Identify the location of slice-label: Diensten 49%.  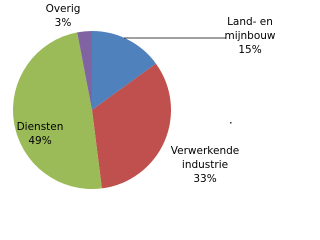
(40, 134).